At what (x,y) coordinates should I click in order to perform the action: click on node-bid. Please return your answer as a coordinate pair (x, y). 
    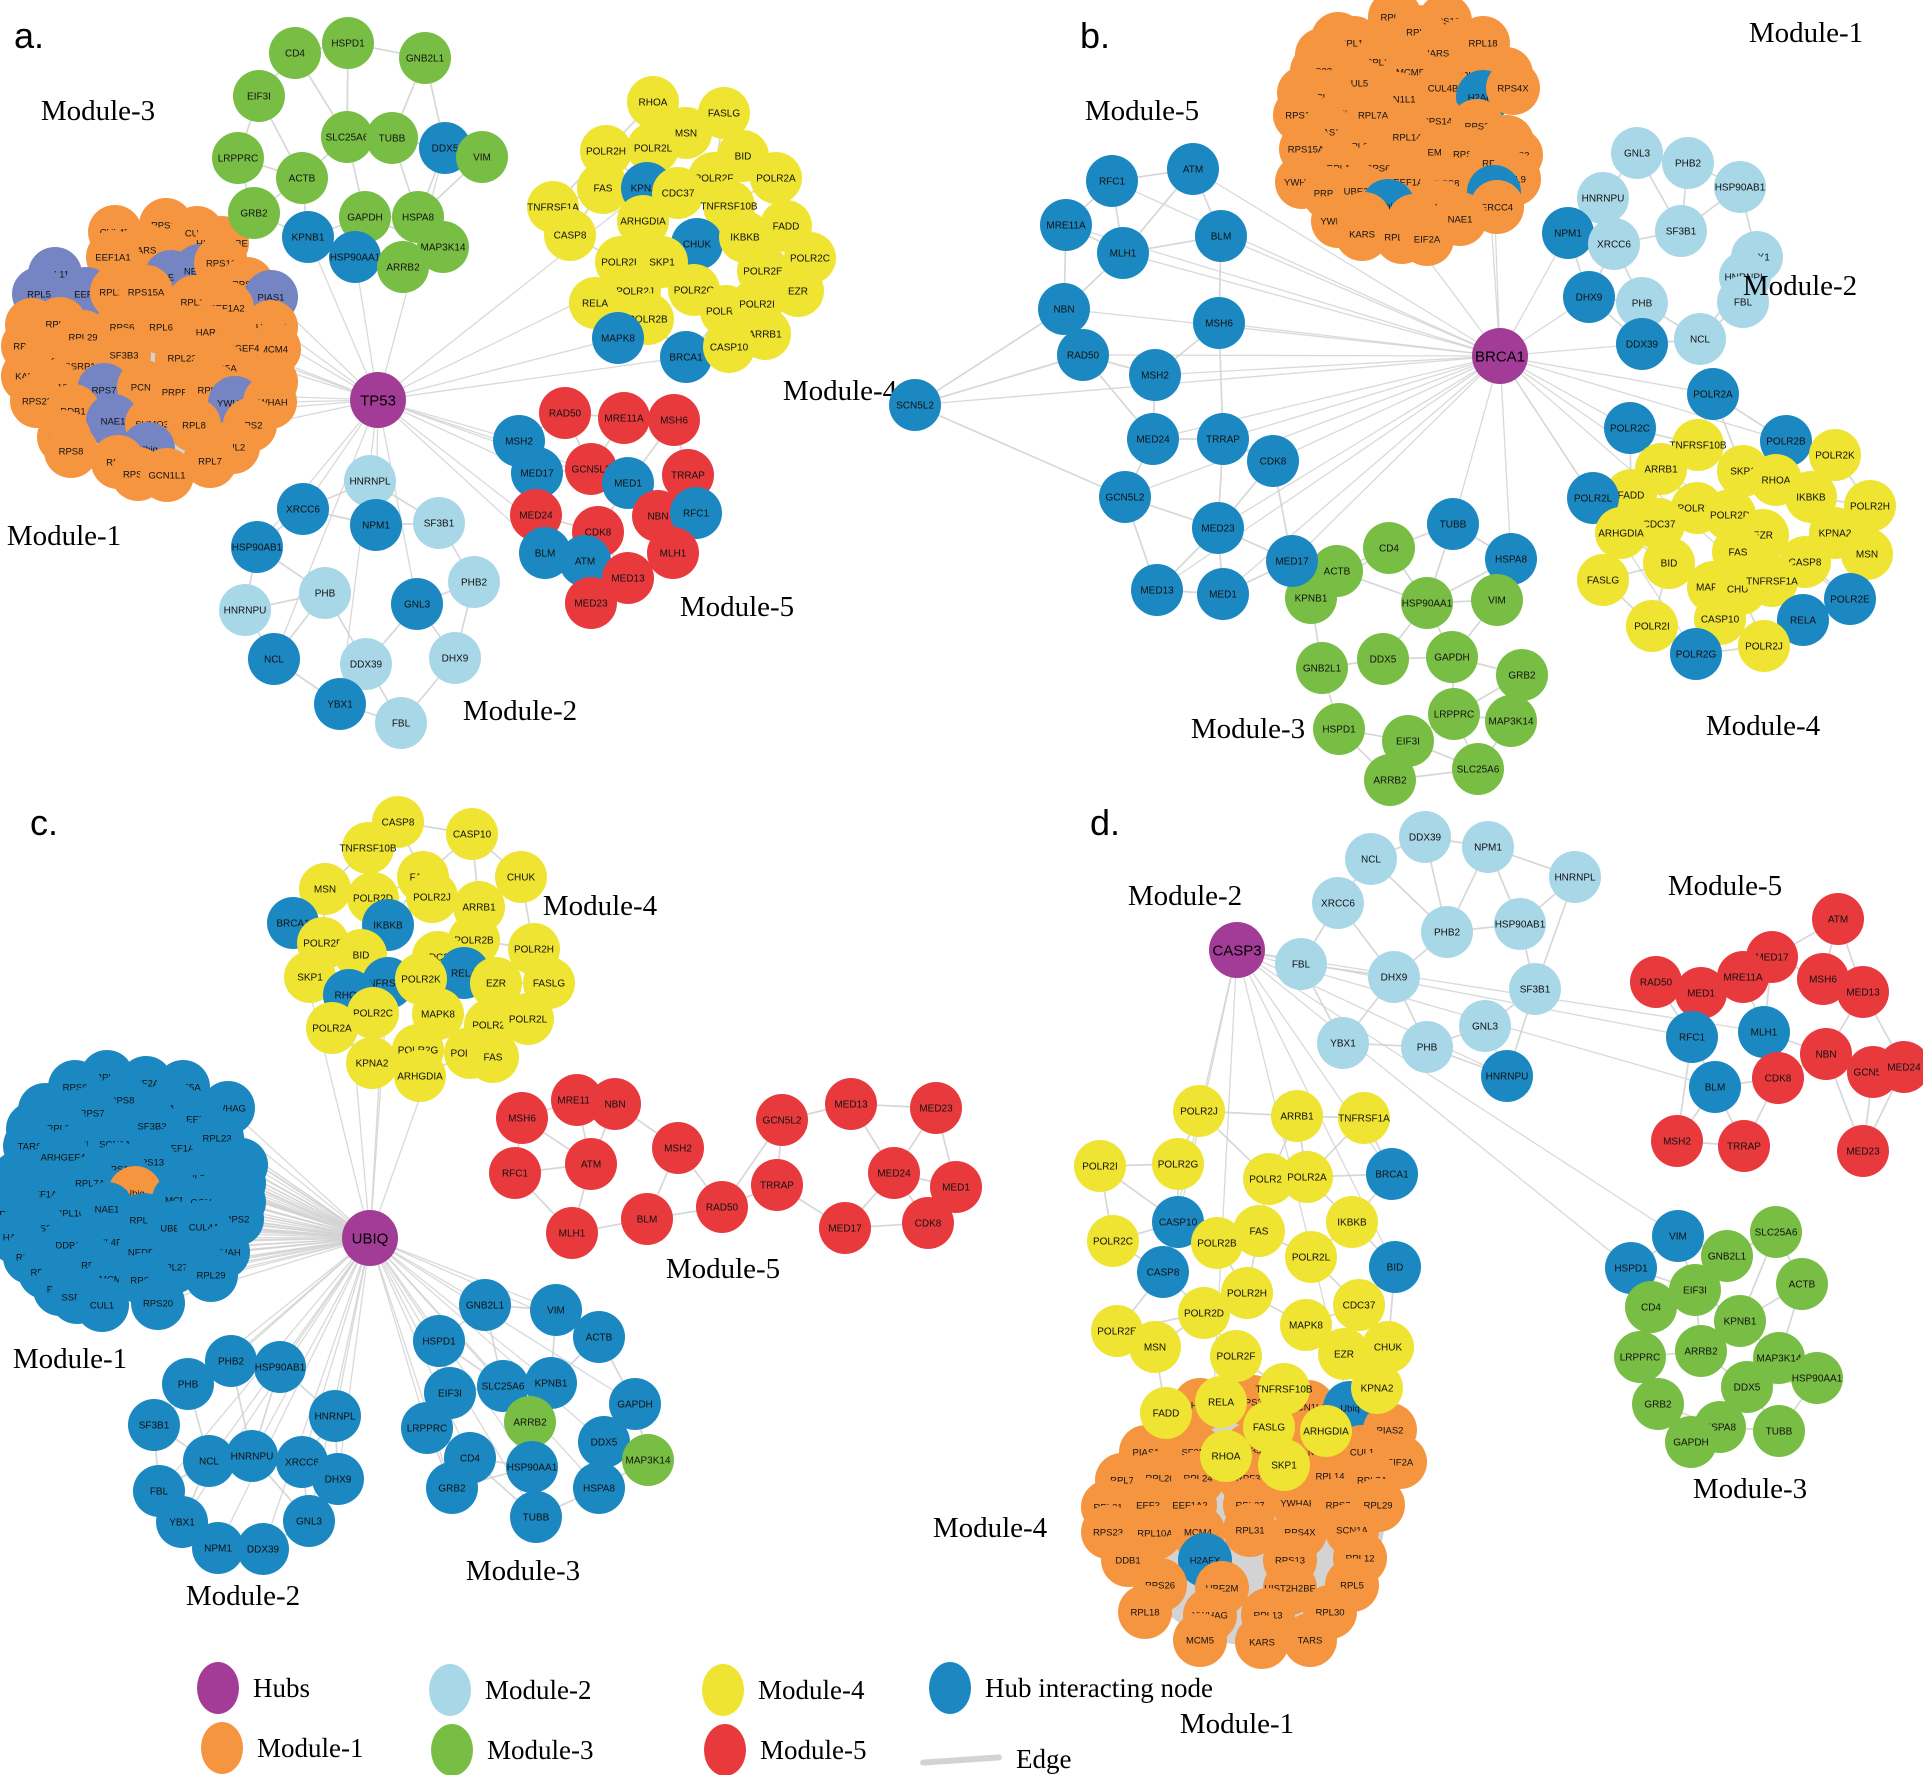
    Looking at the image, I should click on (1669, 563).